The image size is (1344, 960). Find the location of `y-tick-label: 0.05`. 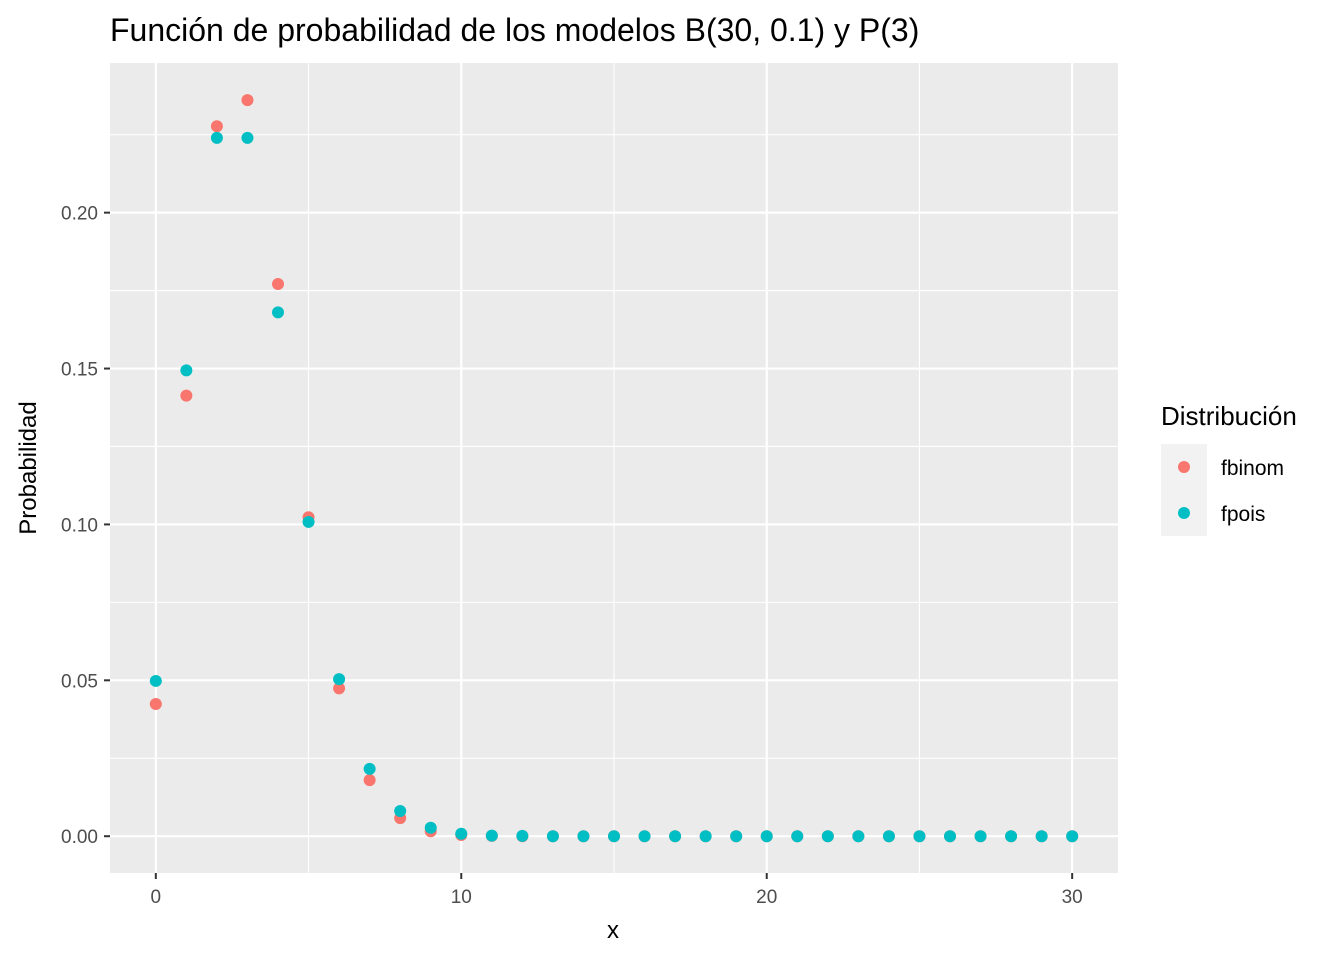

y-tick-label: 0.05 is located at coordinates (79, 681).